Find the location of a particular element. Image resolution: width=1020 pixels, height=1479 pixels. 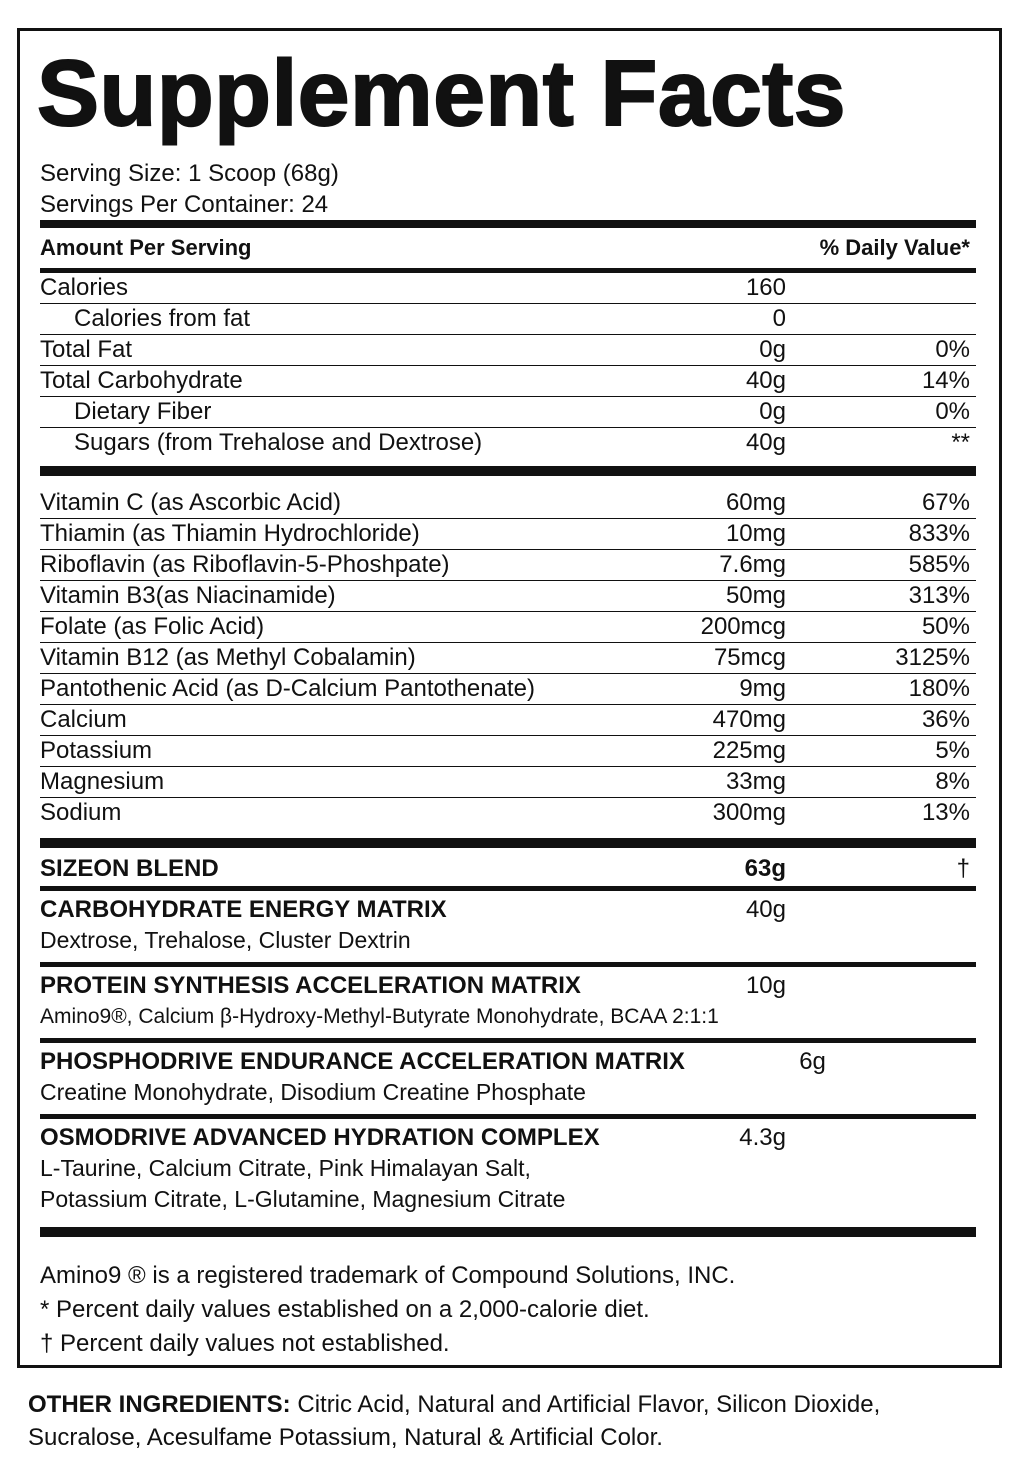

nutrient-name: Total Fat is located at coordinates (86, 349).